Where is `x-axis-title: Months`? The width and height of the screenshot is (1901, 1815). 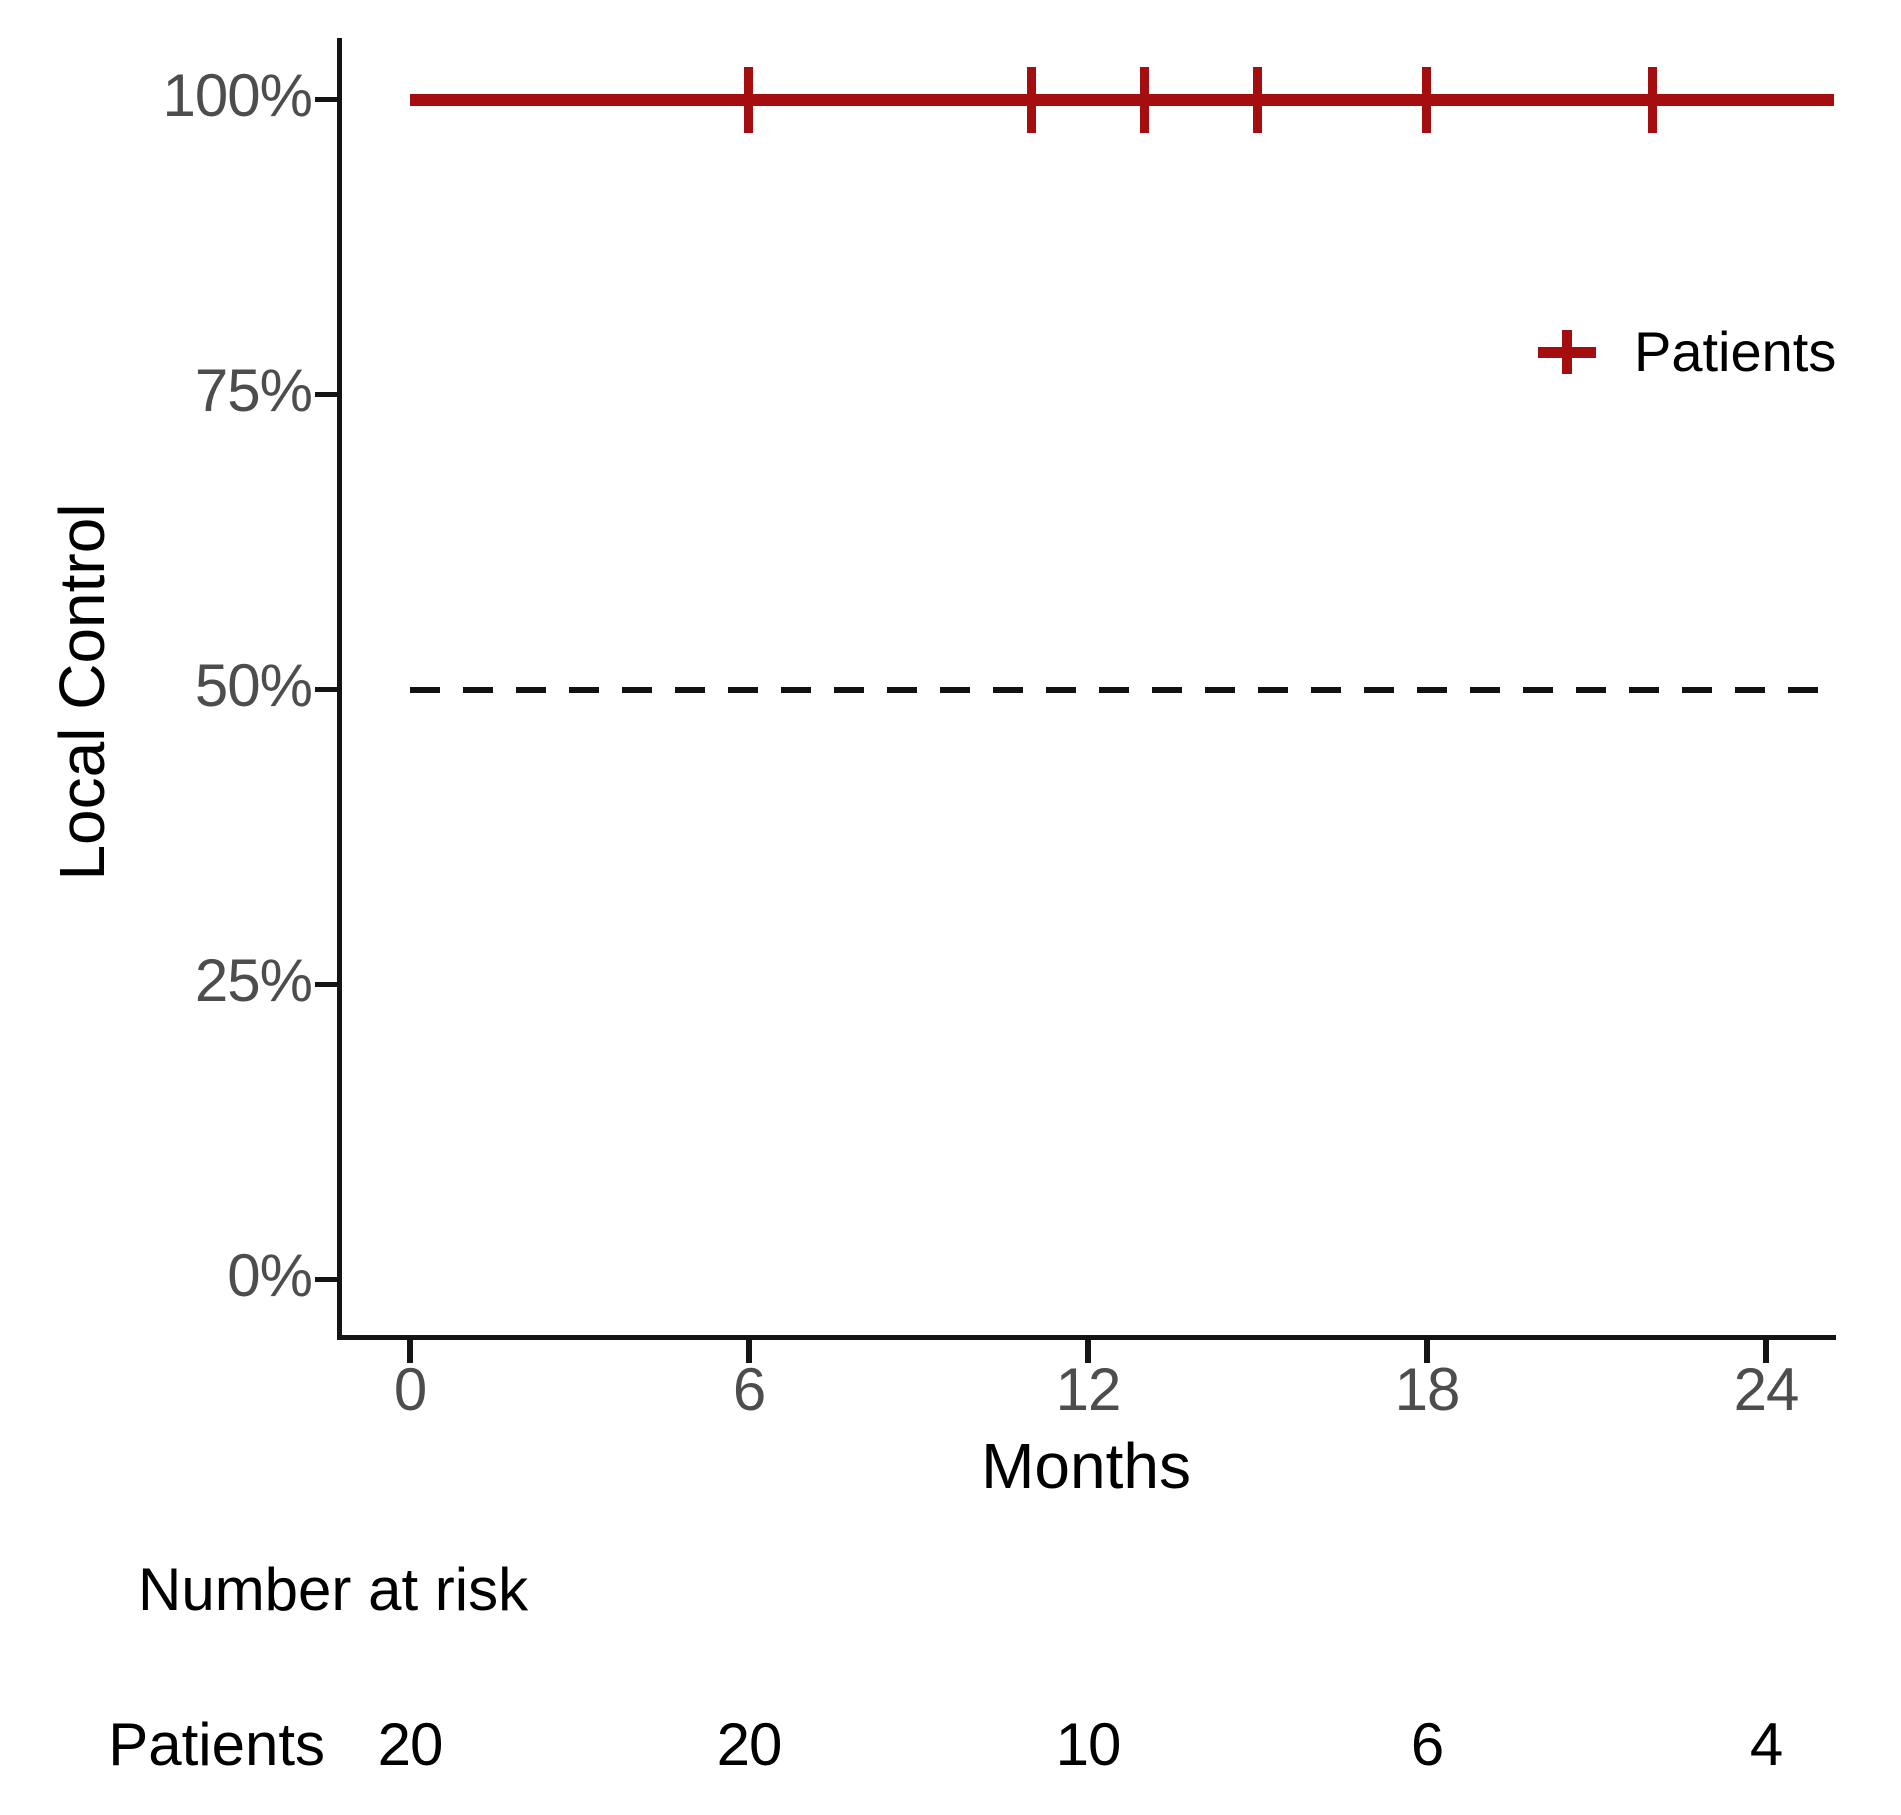 x-axis-title: Months is located at coordinates (1086, 1466).